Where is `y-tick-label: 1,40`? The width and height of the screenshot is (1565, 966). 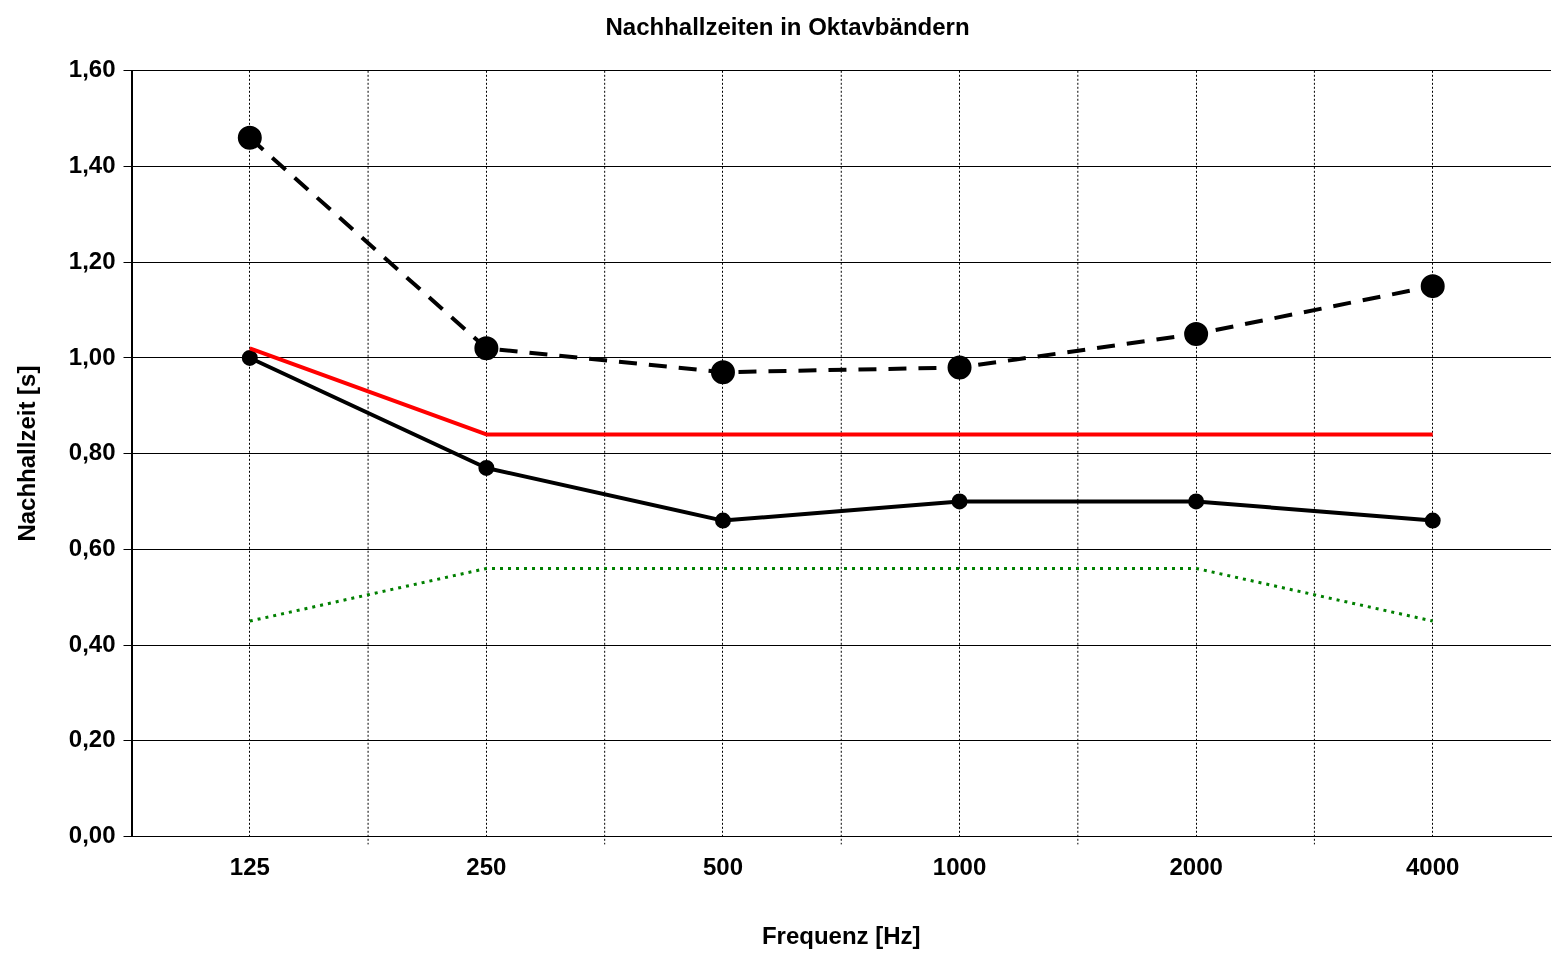
y-tick-label: 1,40 is located at coordinates (92, 165).